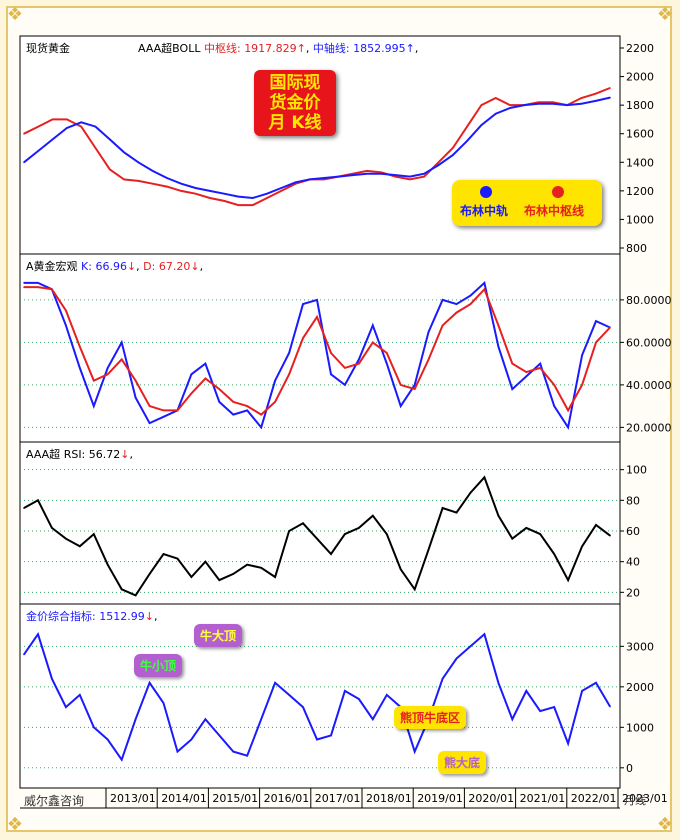 The width and height of the screenshot is (680, 840). What do you see at coordinates (169, 48) in the screenshot?
I see `boll-label: AAA超BOLL` at bounding box center [169, 48].